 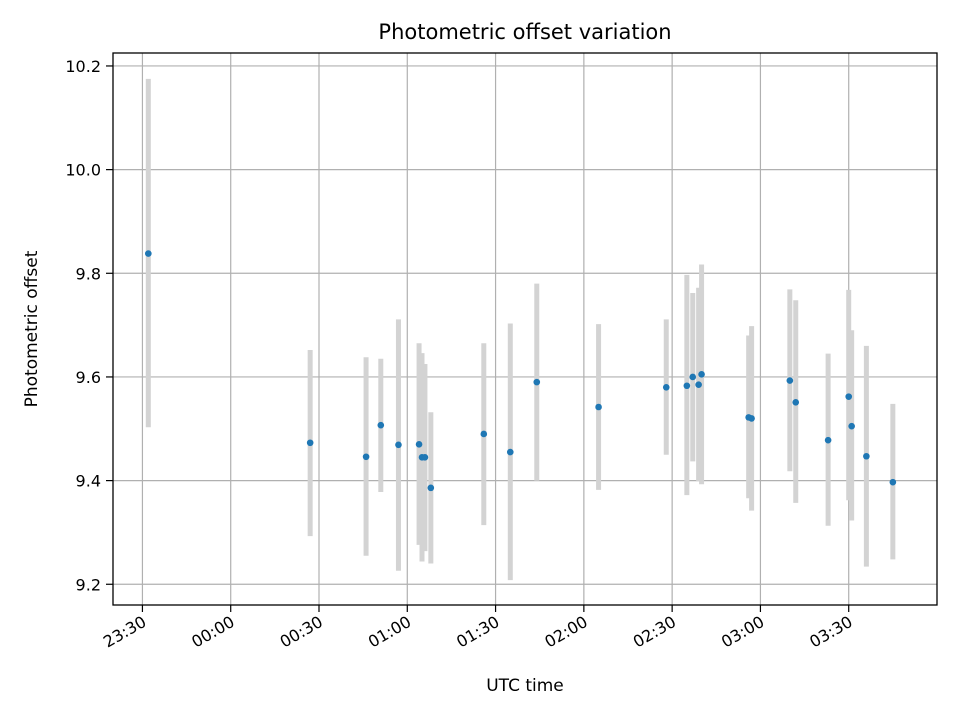 What do you see at coordinates (525, 686) in the screenshot?
I see `x-axis-label: UTC time` at bounding box center [525, 686].